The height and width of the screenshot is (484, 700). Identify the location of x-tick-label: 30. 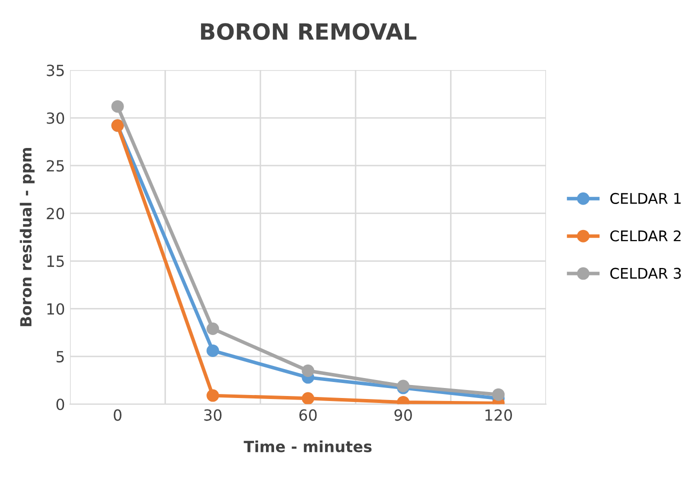
(213, 415).